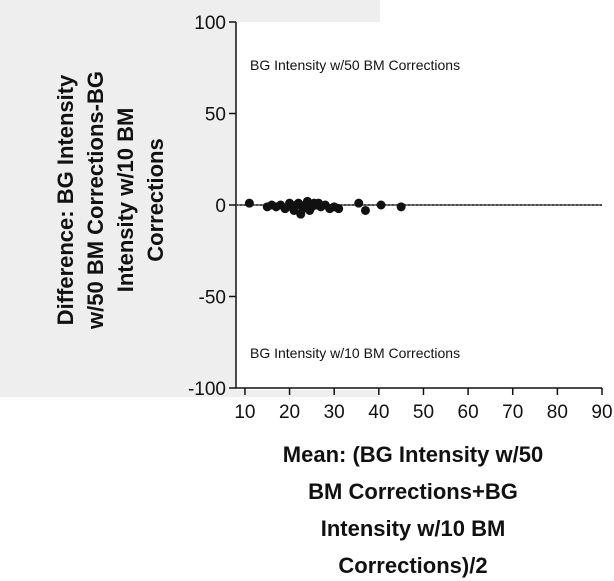 The height and width of the screenshot is (581, 614). Describe the element at coordinates (289, 412) in the screenshot. I see `x-tick-label: 20` at that location.